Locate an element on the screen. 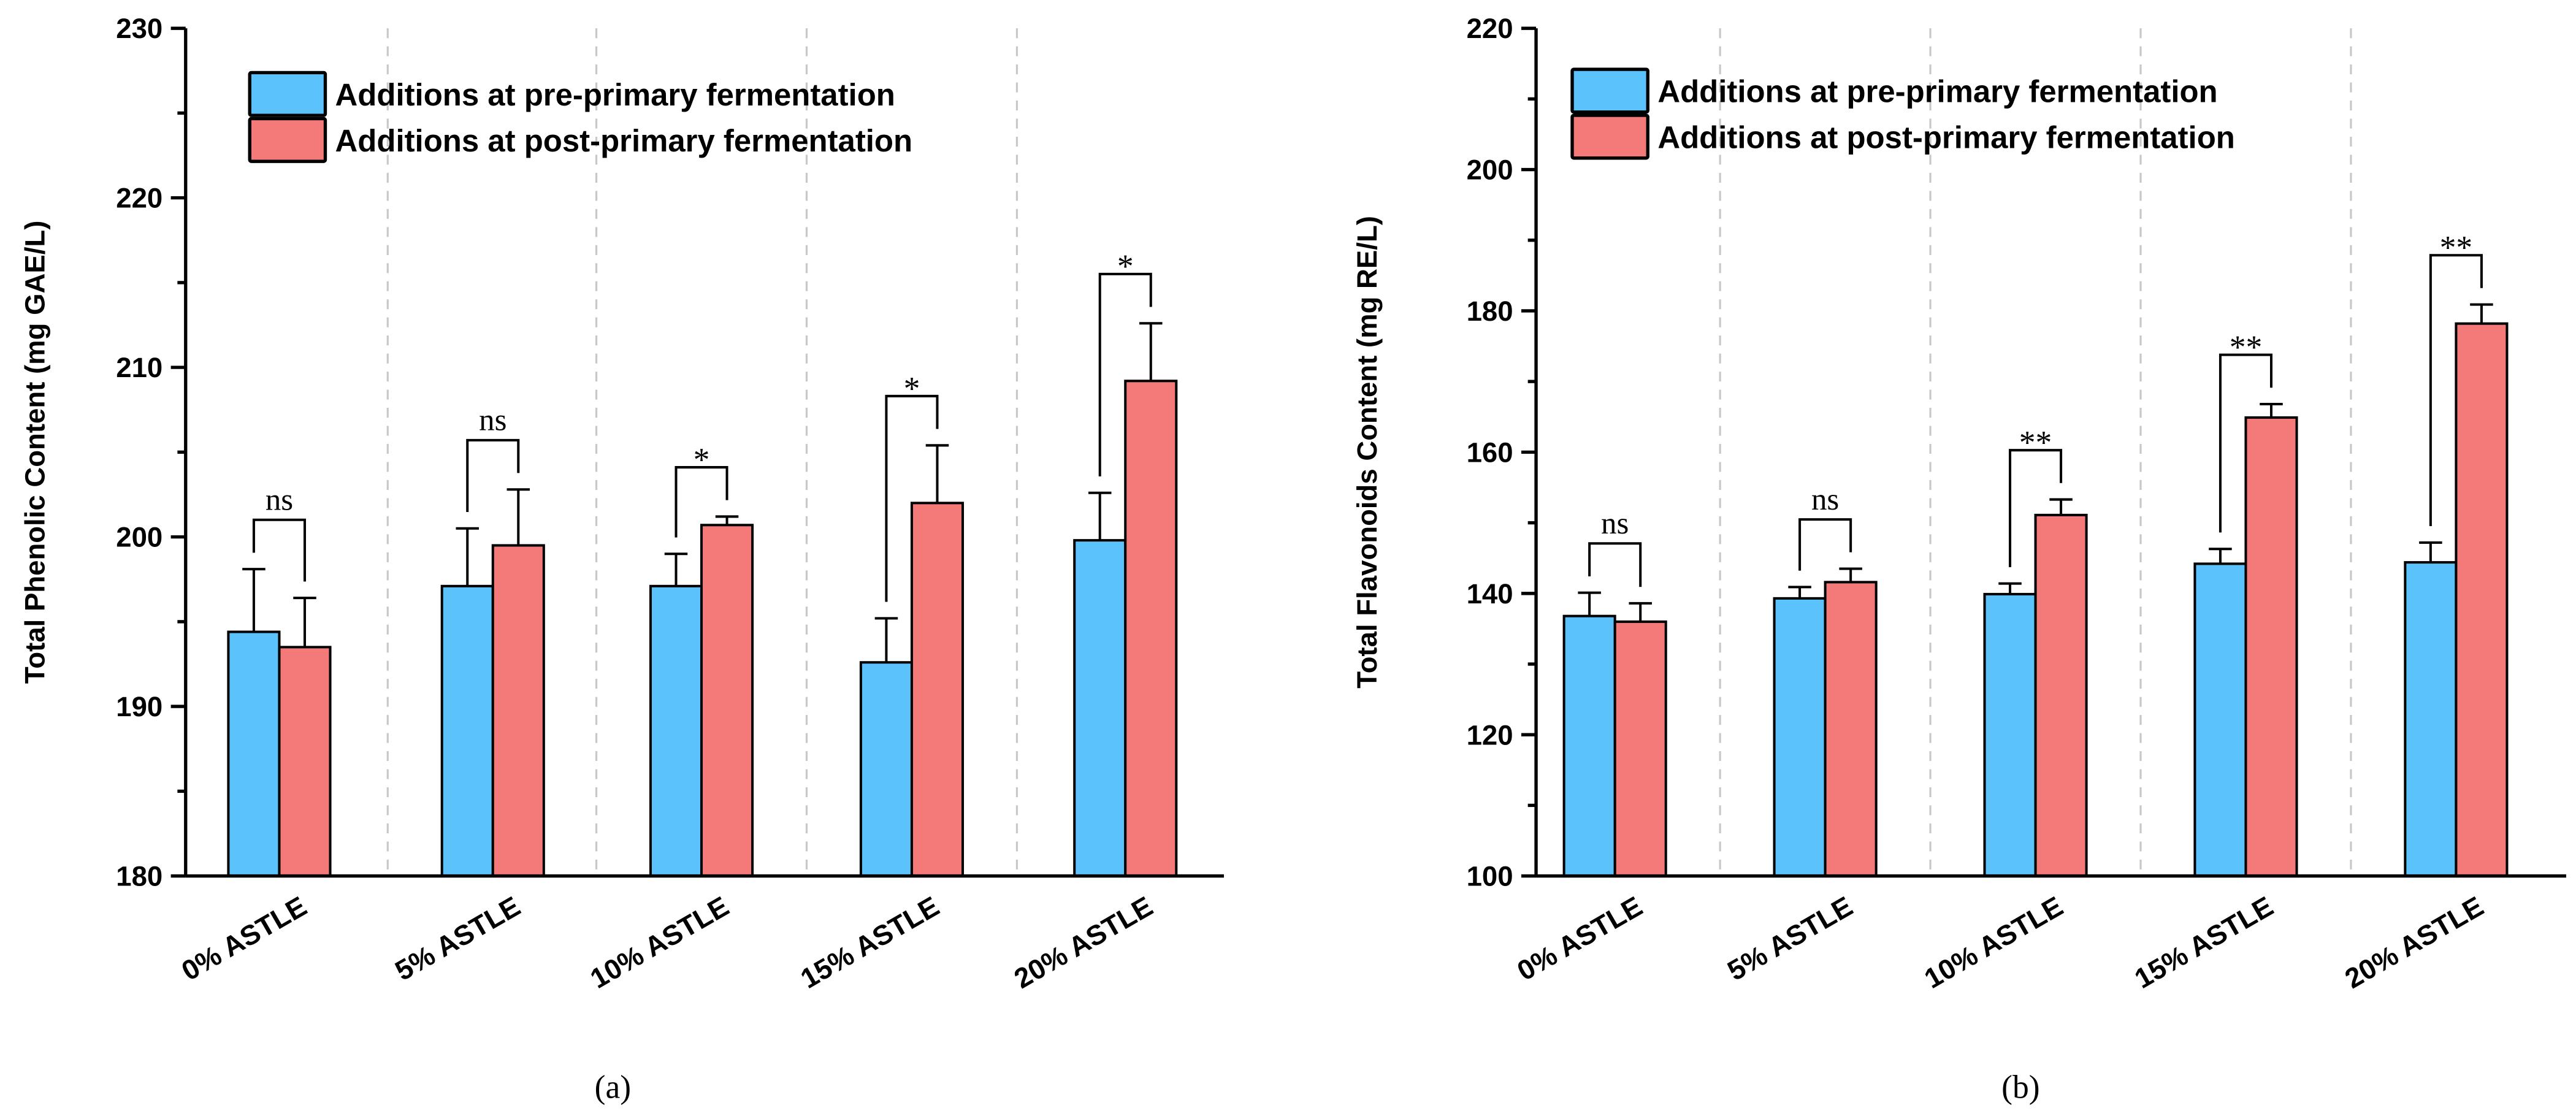 Image resolution: width=2576 pixels, height=1116 pixels. y-tick-label: 100 is located at coordinates (1490, 876).